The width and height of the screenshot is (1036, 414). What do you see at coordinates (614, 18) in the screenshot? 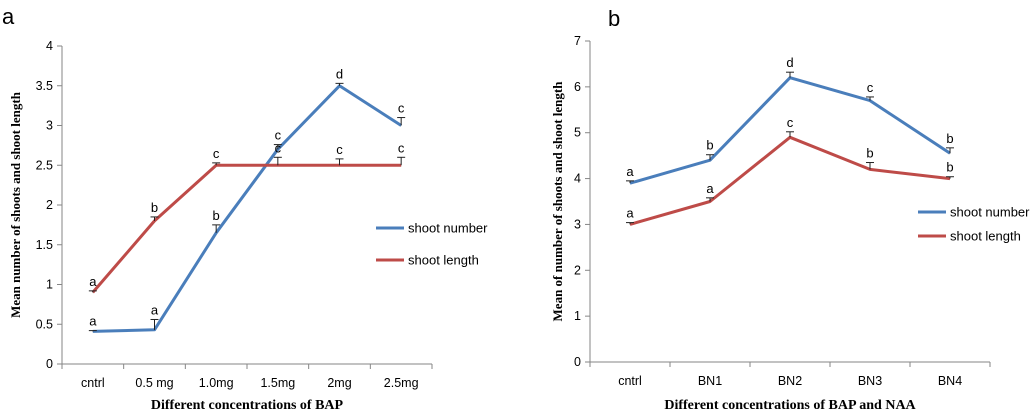
I see `panel-b-letter: b` at bounding box center [614, 18].